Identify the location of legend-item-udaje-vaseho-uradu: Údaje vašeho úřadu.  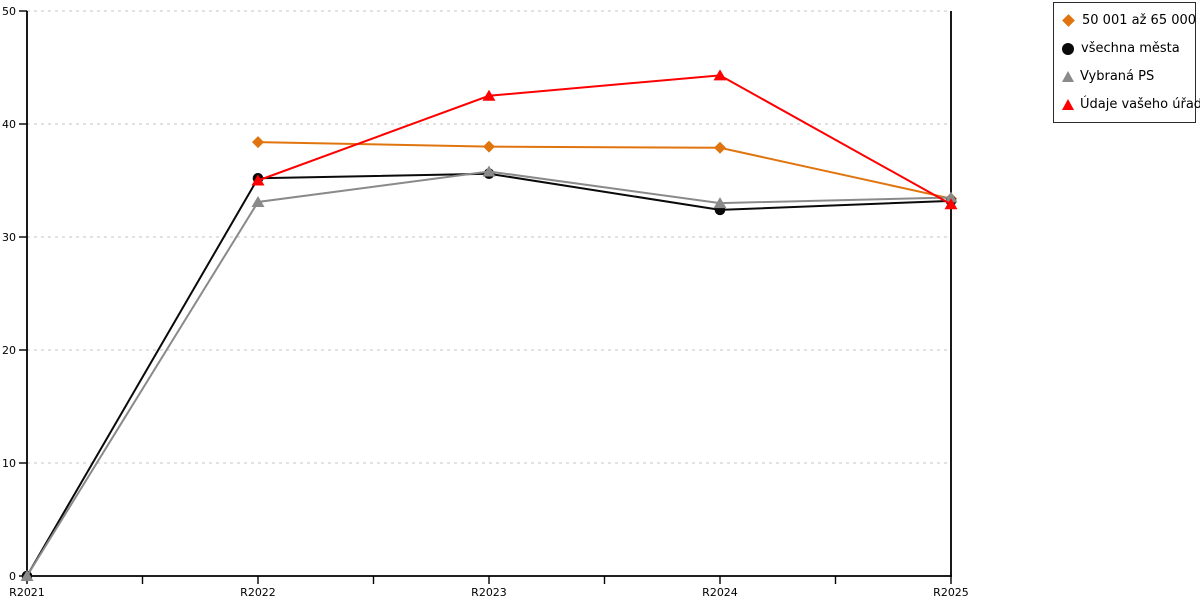
(1131, 104).